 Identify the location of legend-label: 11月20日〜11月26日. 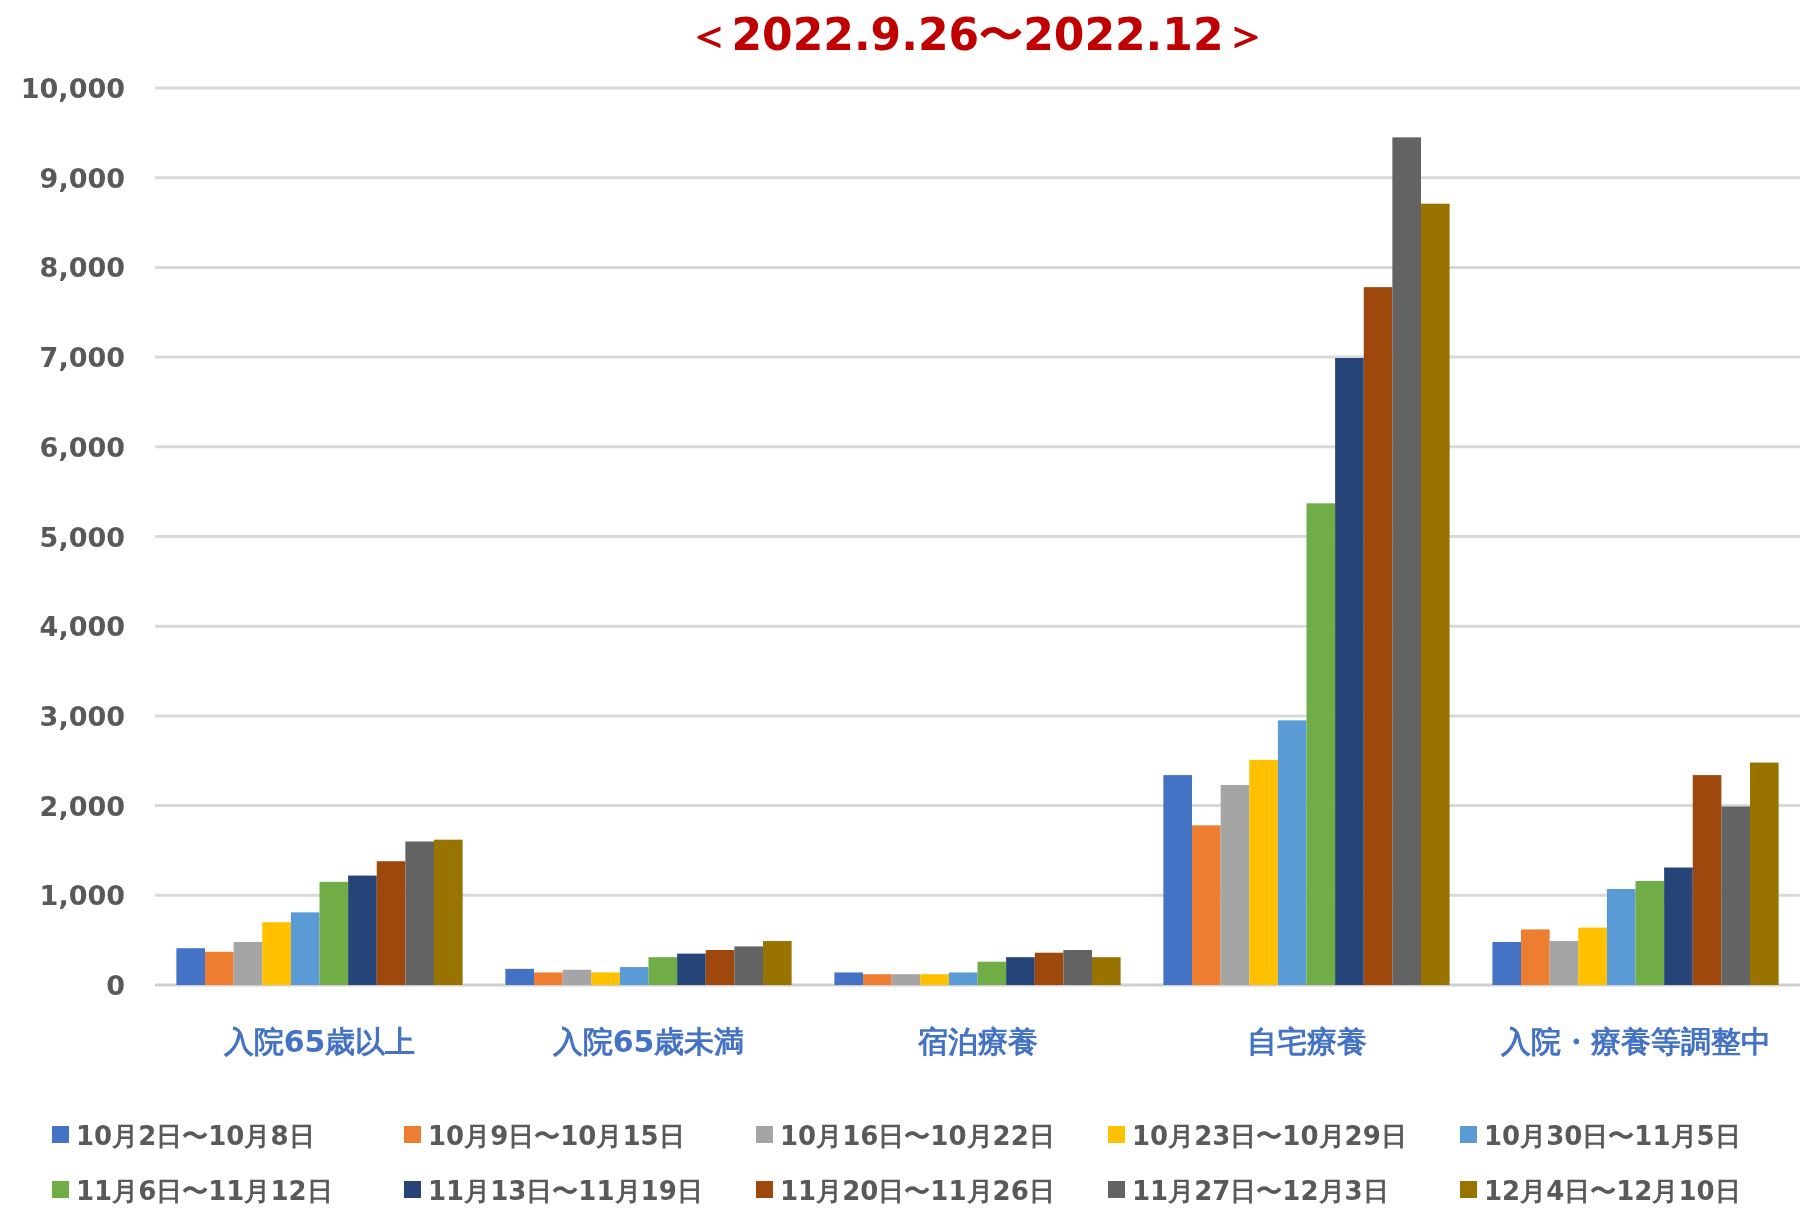
(917, 1191).